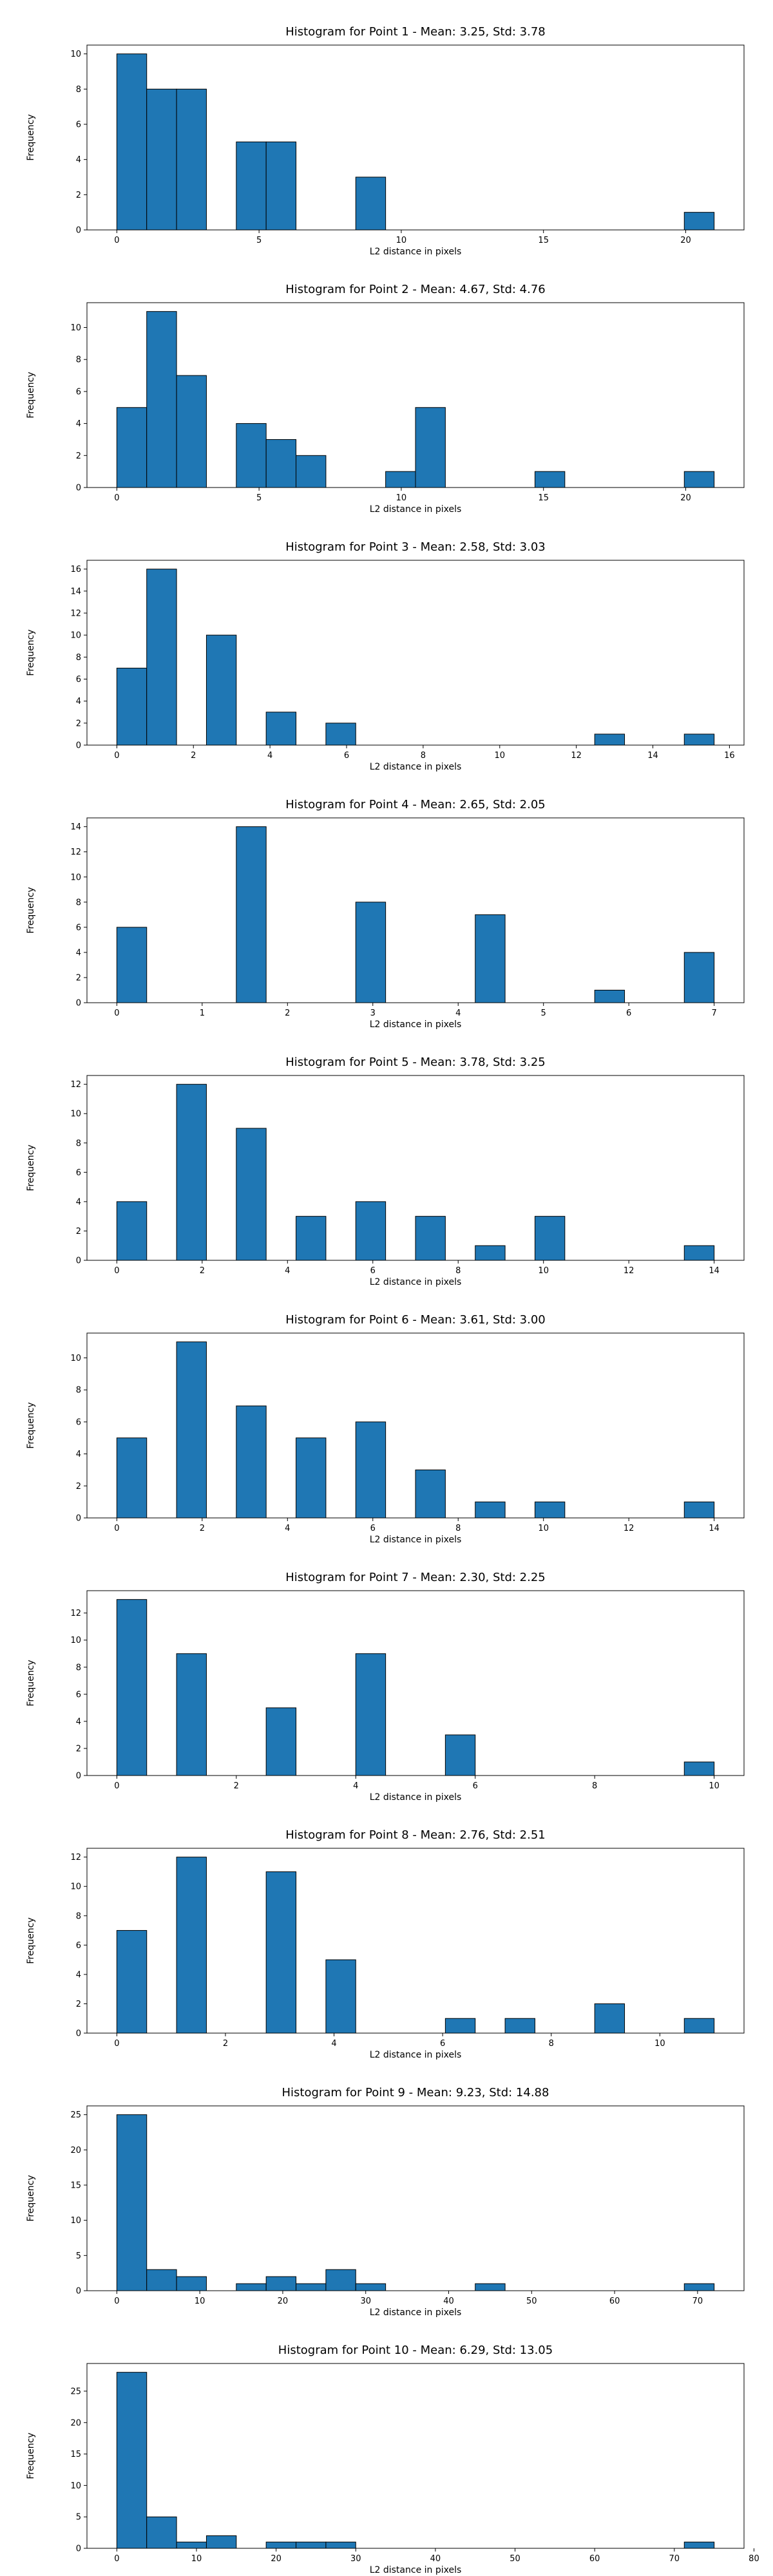 Image resolution: width=773 pixels, height=2576 pixels. What do you see at coordinates (674, 2559) in the screenshot?
I see `x-tick-label: 70` at bounding box center [674, 2559].